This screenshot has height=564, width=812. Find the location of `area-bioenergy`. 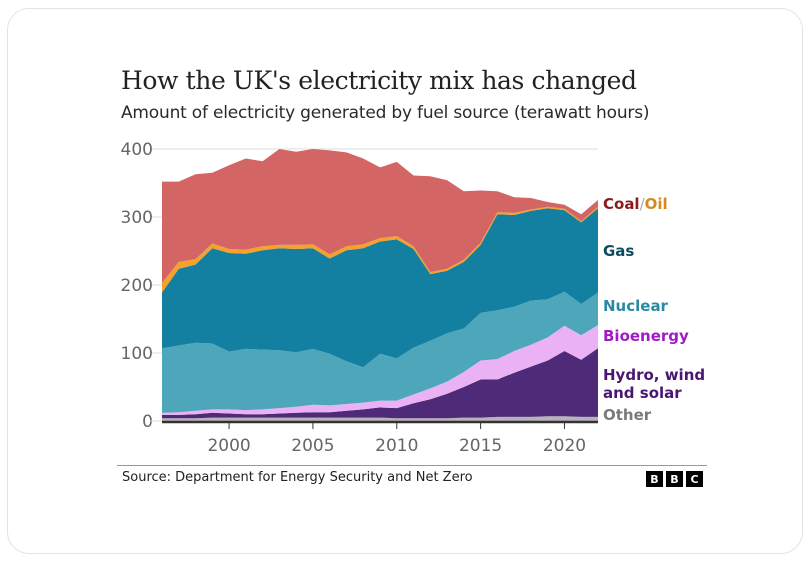

area-bioenergy is located at coordinates (380, 370).